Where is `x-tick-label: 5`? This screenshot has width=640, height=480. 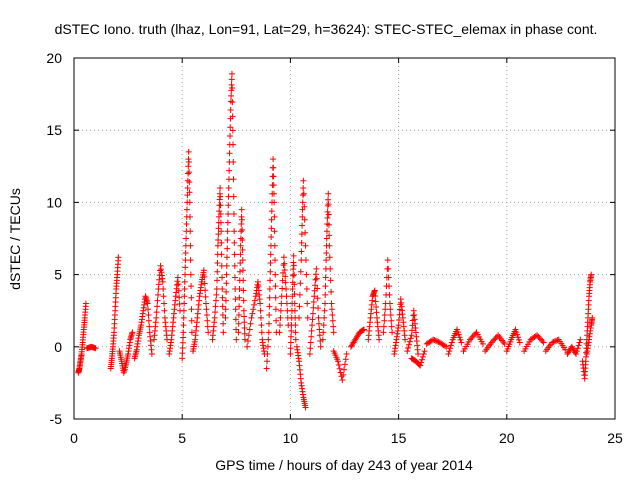 x-tick-label: 5 is located at coordinates (182, 438).